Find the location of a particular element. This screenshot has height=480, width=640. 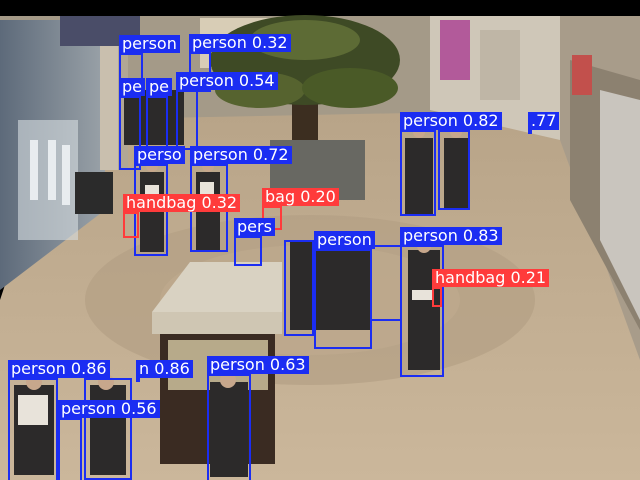

detection-label: .77 is located at coordinates (544, 121).